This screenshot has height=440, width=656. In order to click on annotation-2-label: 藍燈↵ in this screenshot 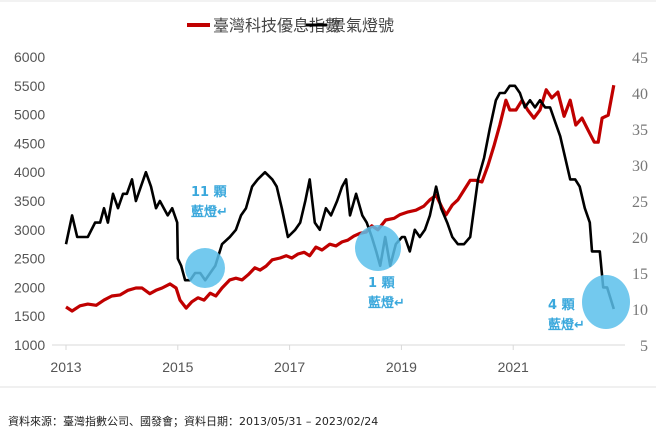, I will do `click(386, 303)`.